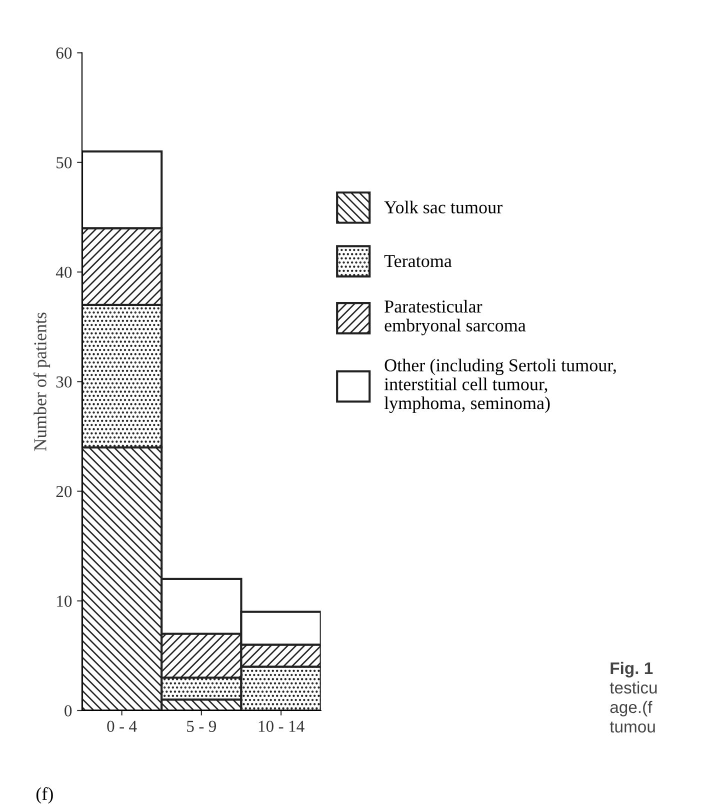 Image resolution: width=713 pixels, height=812 pixels. What do you see at coordinates (443, 207) in the screenshot?
I see `legend-label: Yolk sac tumour` at bounding box center [443, 207].